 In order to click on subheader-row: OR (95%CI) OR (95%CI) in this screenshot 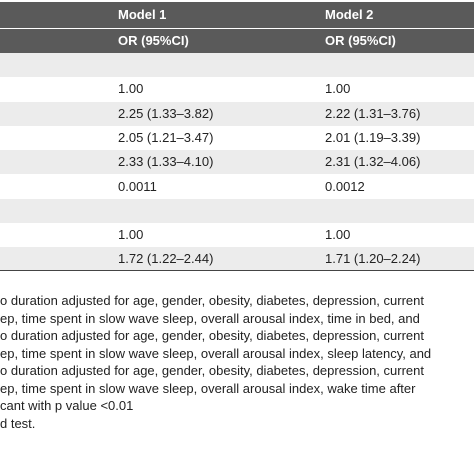, I will do `click(237, 41)`.